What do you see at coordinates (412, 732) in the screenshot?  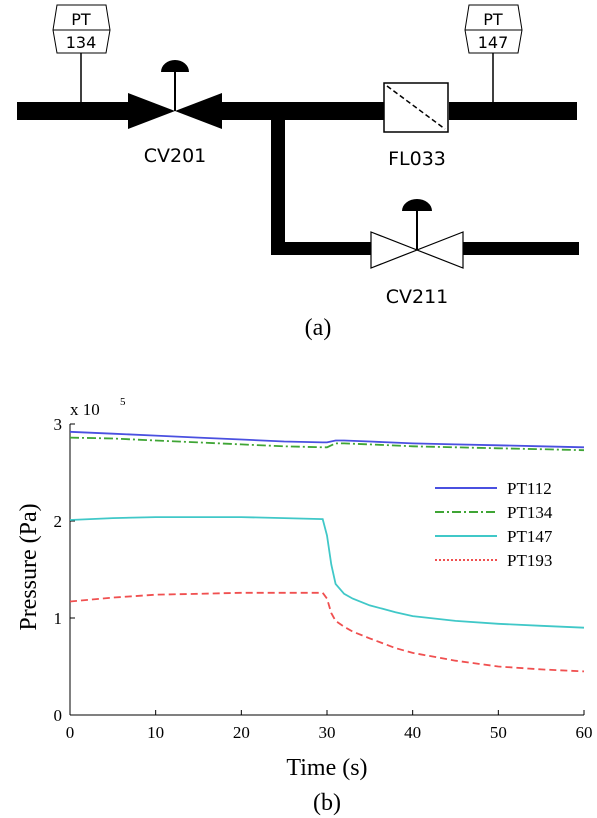 I see `x-tick-label: 40` at bounding box center [412, 732].